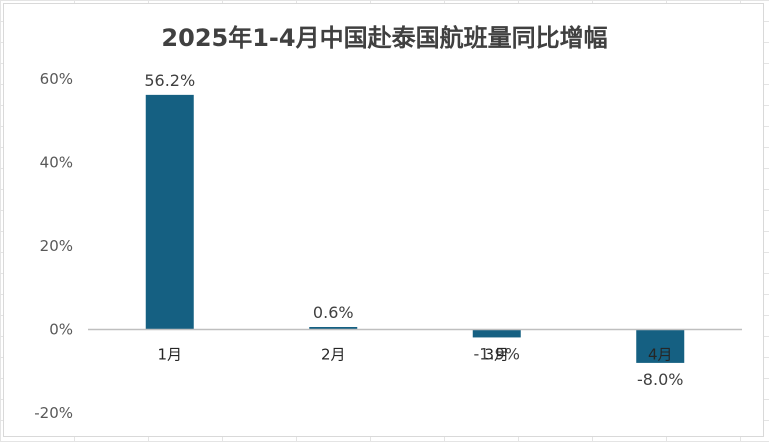 The width and height of the screenshot is (769, 442). What do you see at coordinates (56, 246) in the screenshot?
I see `y-tick-label: 20%` at bounding box center [56, 246].